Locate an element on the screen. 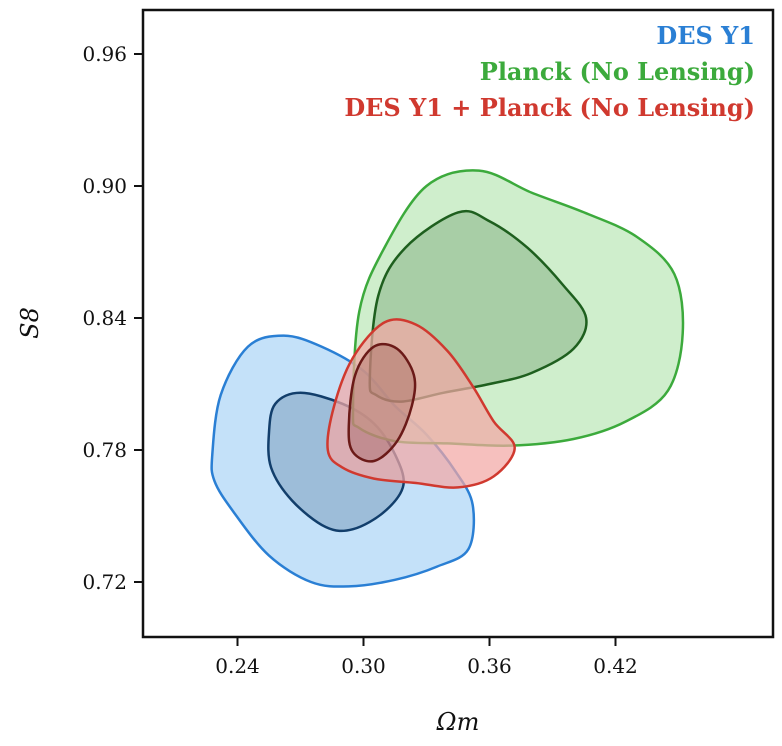 The image size is (782, 746). x-axis-label: Ωm is located at coordinates (458, 722).